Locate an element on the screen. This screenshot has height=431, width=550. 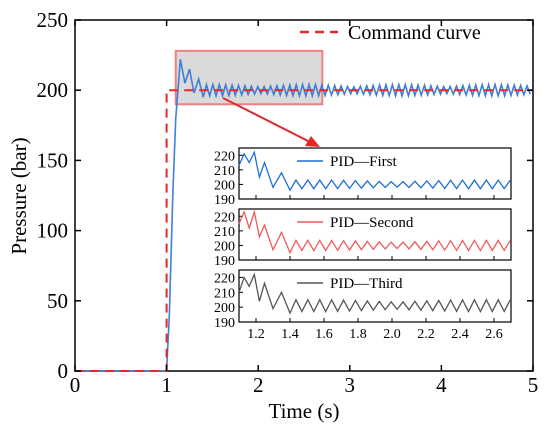
inset-legend-label: PID—First is located at coordinates (364, 162).